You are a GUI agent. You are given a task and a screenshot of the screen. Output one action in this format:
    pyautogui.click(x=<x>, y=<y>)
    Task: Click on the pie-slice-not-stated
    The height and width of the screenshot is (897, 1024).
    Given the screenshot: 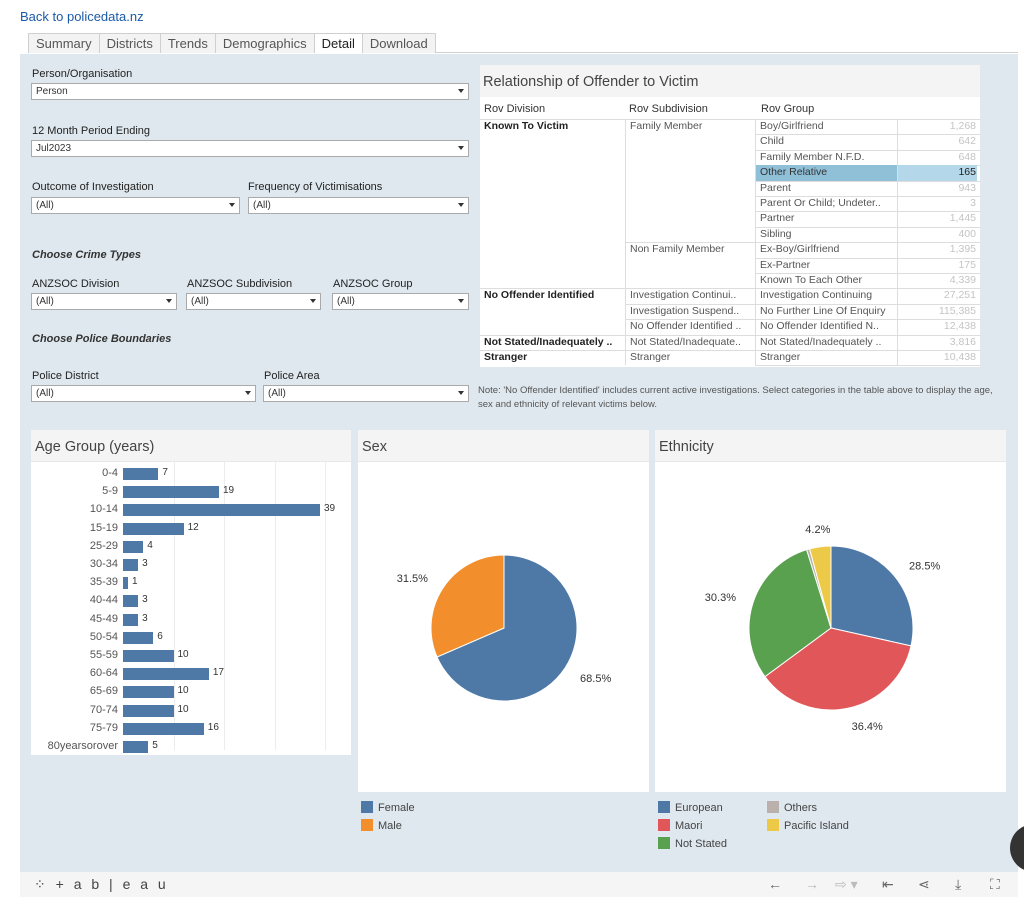 What is the action you would take?
    pyautogui.click(x=790, y=613)
    